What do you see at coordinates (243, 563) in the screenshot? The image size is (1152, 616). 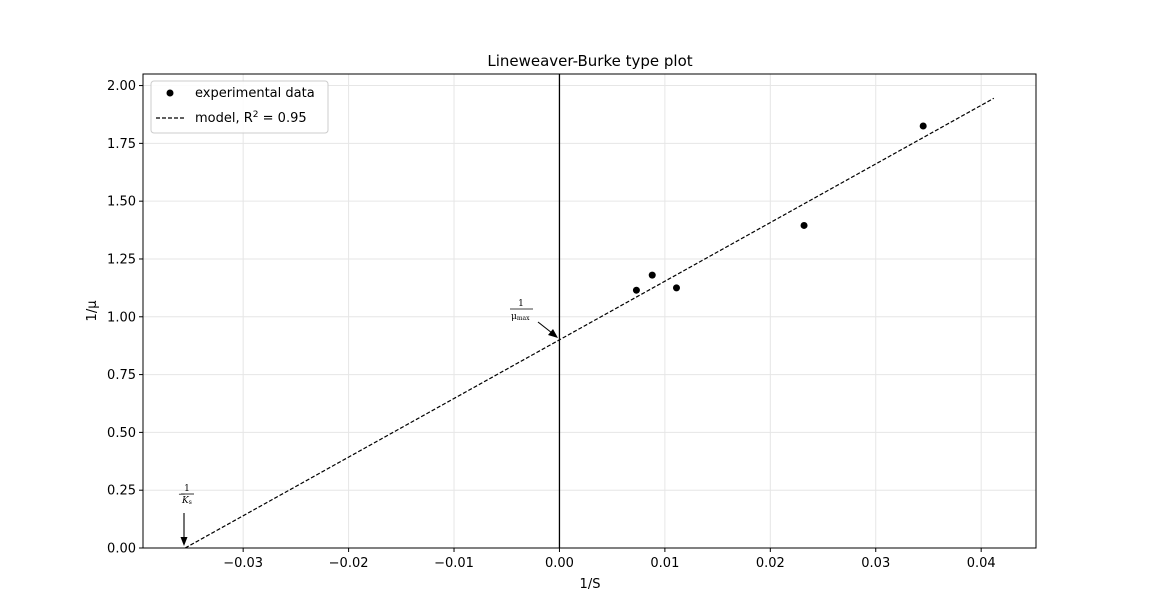 I see `x-tick-label: −0.03` at bounding box center [243, 563].